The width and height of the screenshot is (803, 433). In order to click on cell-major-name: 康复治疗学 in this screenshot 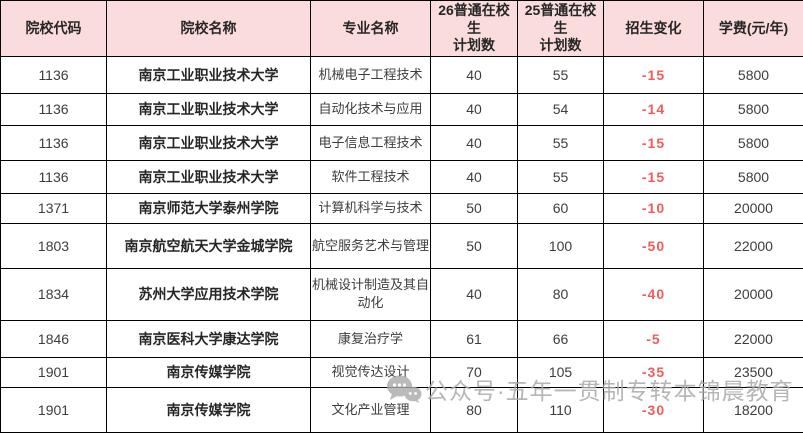, I will do `click(371, 338)`.